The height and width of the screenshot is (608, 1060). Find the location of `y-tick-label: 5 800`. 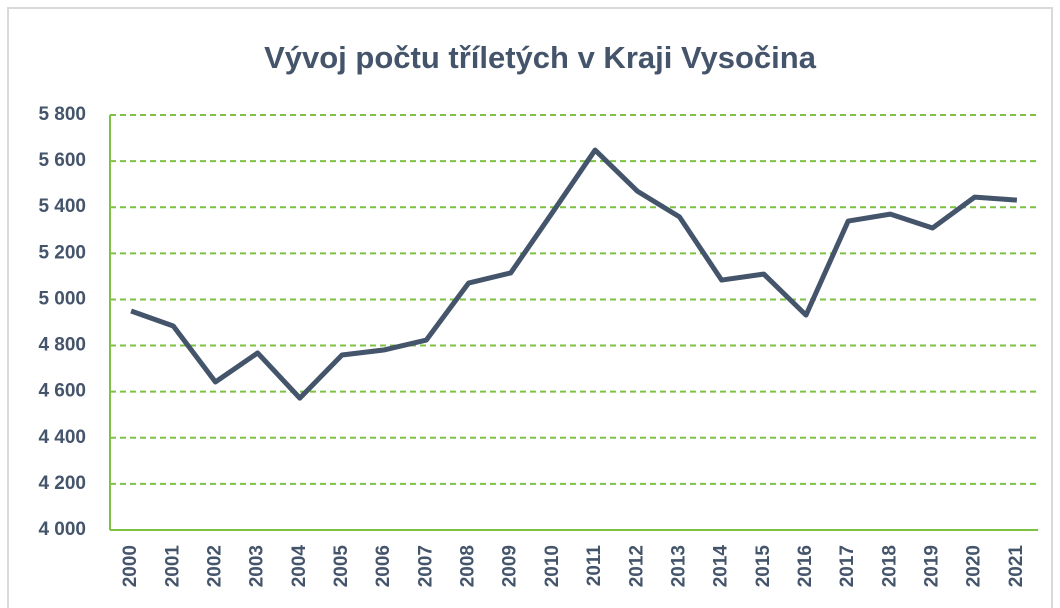

y-tick-label: 5 800 is located at coordinates (62, 114).